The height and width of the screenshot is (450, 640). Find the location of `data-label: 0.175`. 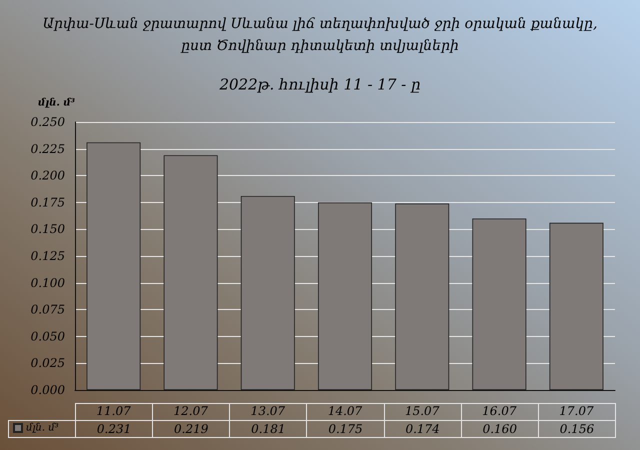

data-label: 0.175 is located at coordinates (345, 429).